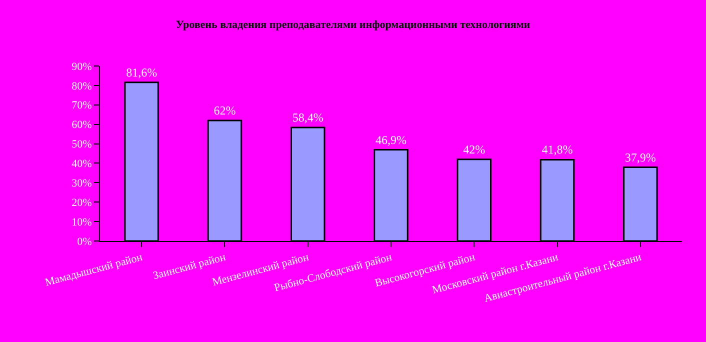 The width and height of the screenshot is (706, 342). I want to click on data-label: 37,9%, so click(640, 157).